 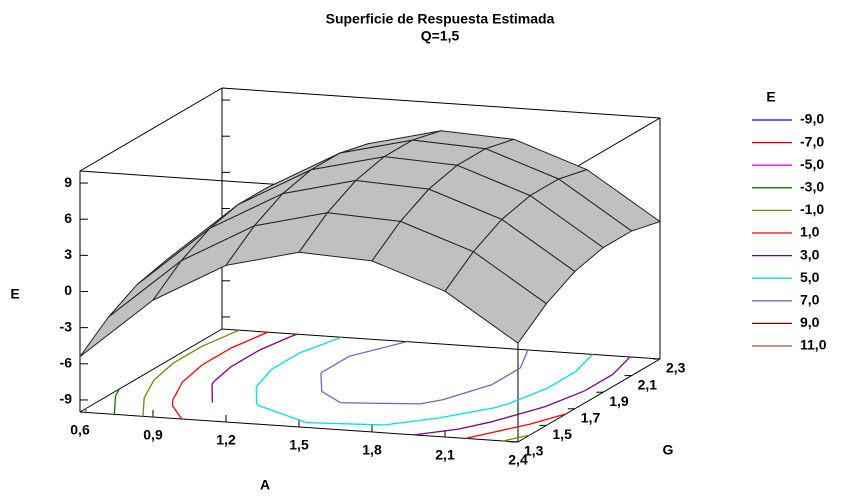 What do you see at coordinates (668, 450) in the screenshot?
I see `y-axis-label: G` at bounding box center [668, 450].